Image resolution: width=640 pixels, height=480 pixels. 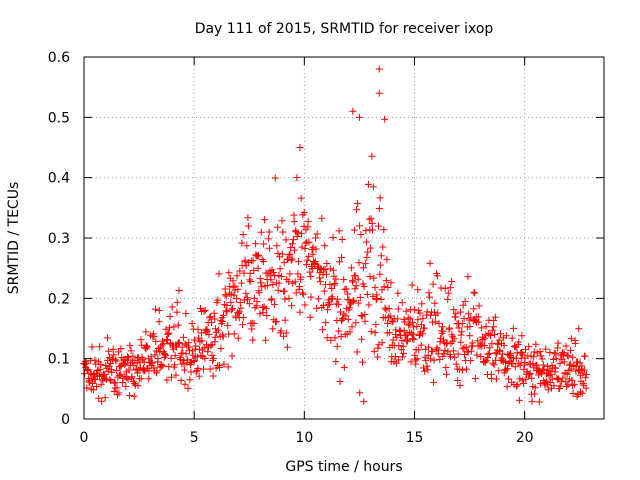 I want to click on x-tick-label: 15, so click(x=415, y=438).